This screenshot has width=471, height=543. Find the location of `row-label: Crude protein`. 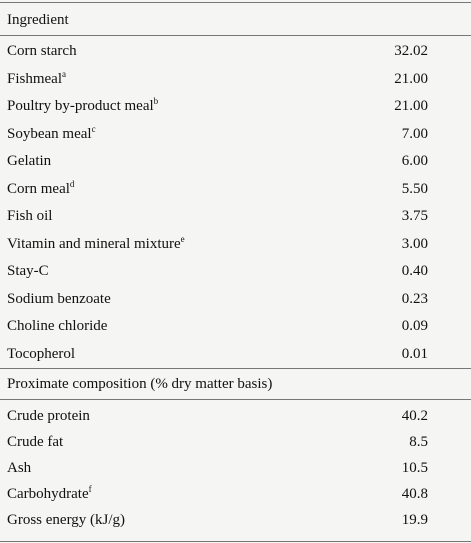

row-label: Crude protein is located at coordinates (48, 416).